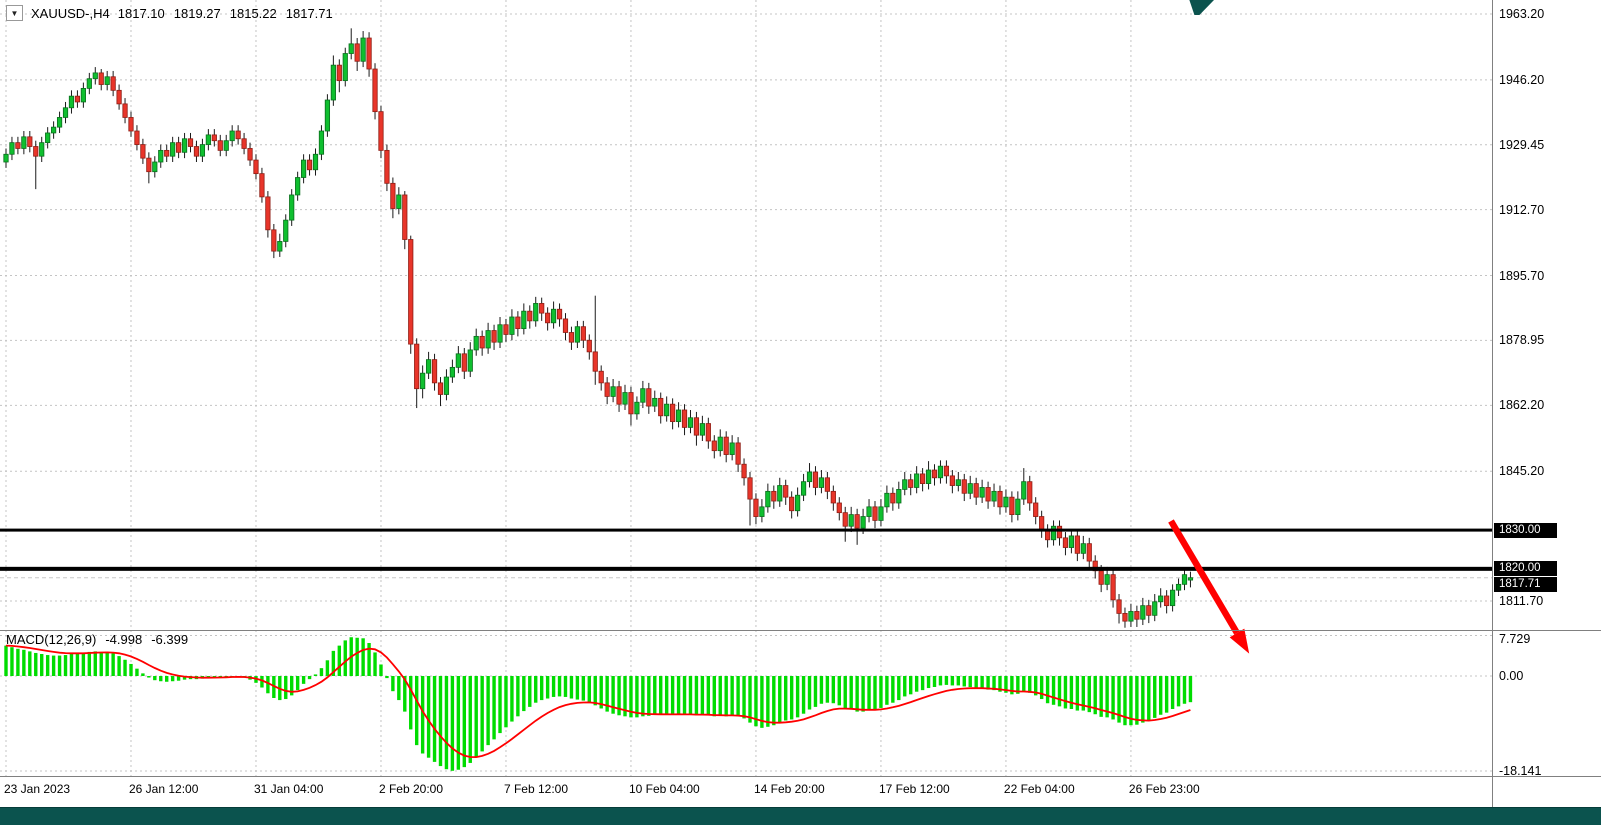 Image resolution: width=1601 pixels, height=825 pixels. Describe the element at coordinates (70, 13) in the screenshot. I see `symbol-period-label: XAUUSD-,H4` at that location.